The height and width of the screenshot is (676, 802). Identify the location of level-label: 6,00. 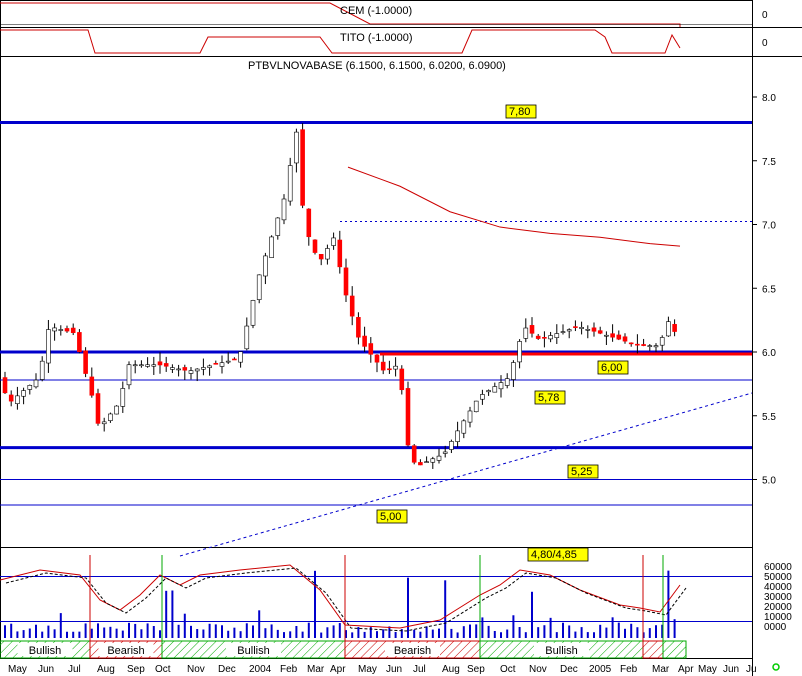
(611, 368).